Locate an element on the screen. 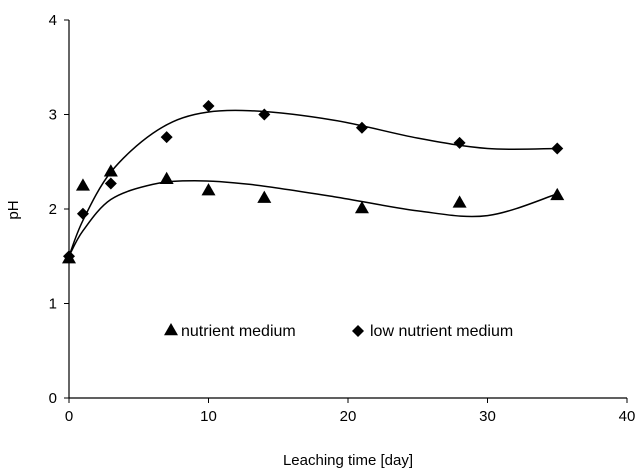 The height and width of the screenshot is (470, 638). legend-item-nutrient-medium: nutrient medium is located at coordinates (230, 331).